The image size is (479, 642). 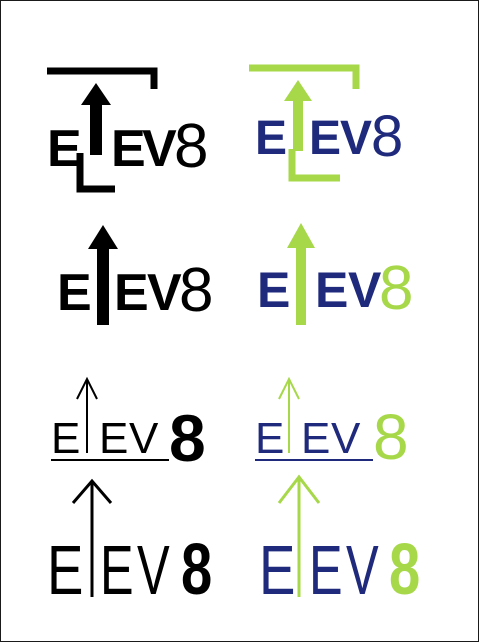 I want to click on elev8-logo-arrow-color: E E V 8, so click(x=335, y=274).